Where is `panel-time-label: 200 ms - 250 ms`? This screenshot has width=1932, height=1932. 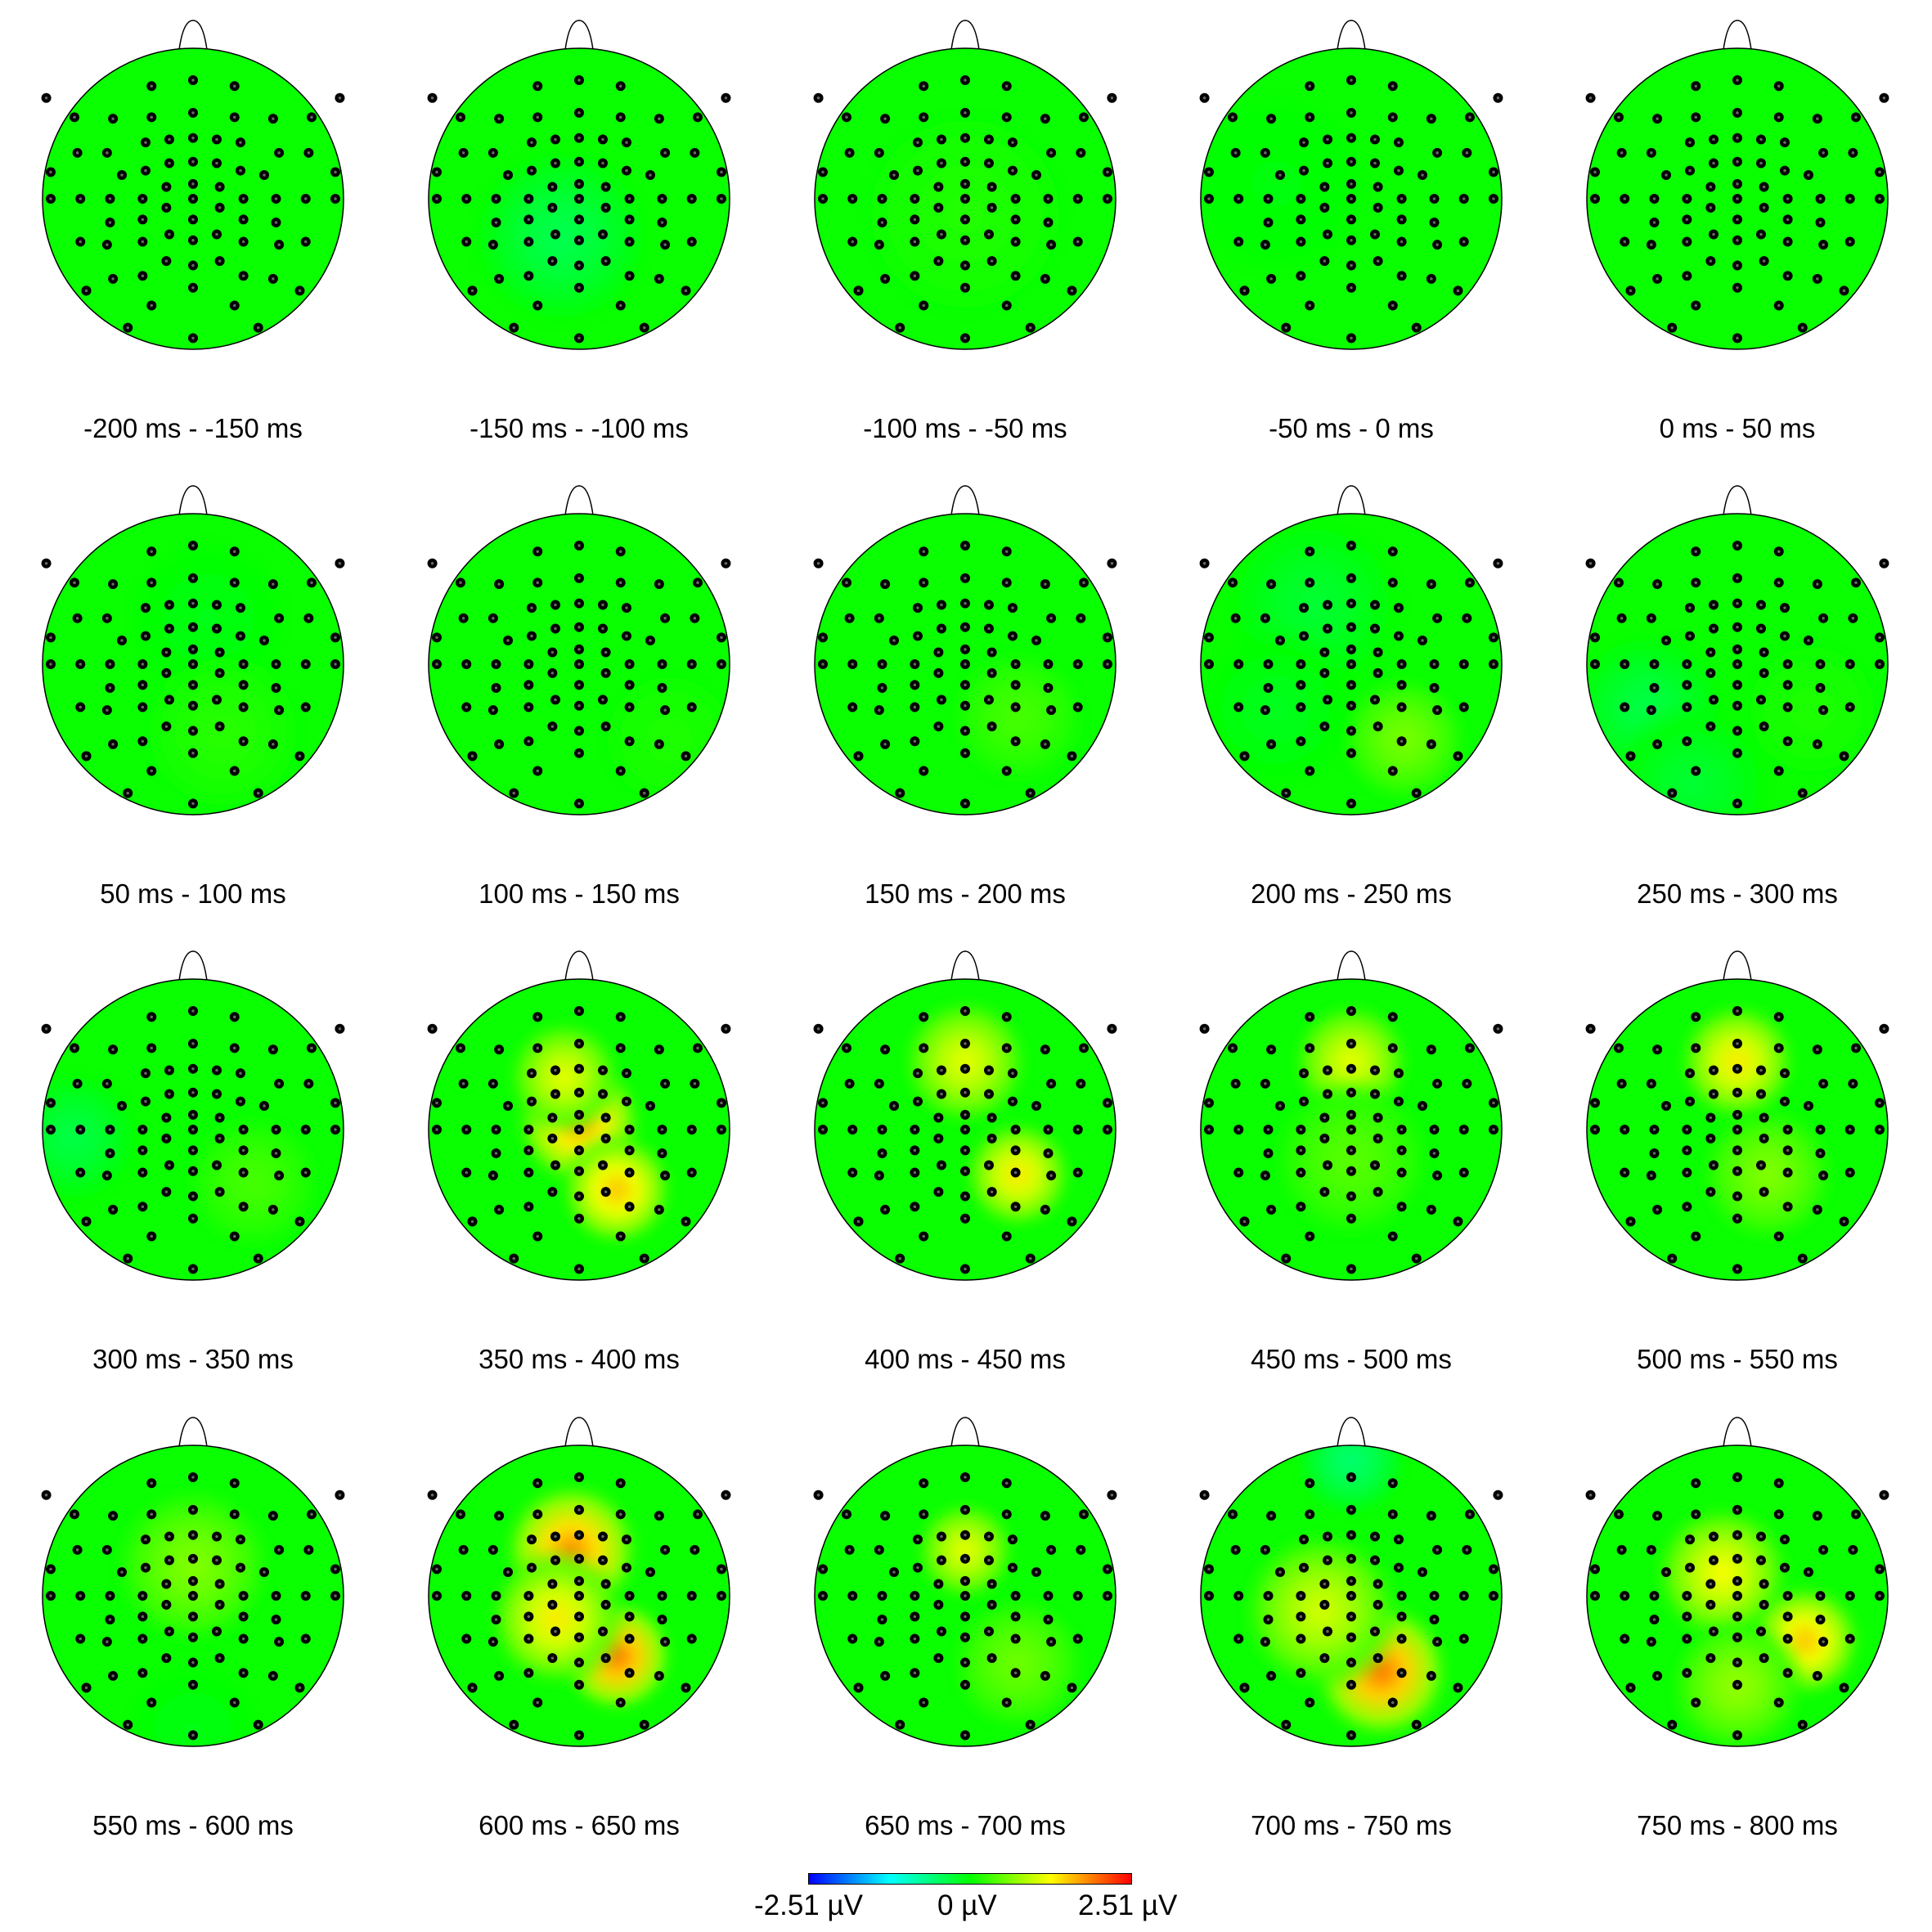 panel-time-label: 200 ms - 250 ms is located at coordinates (1352, 894).